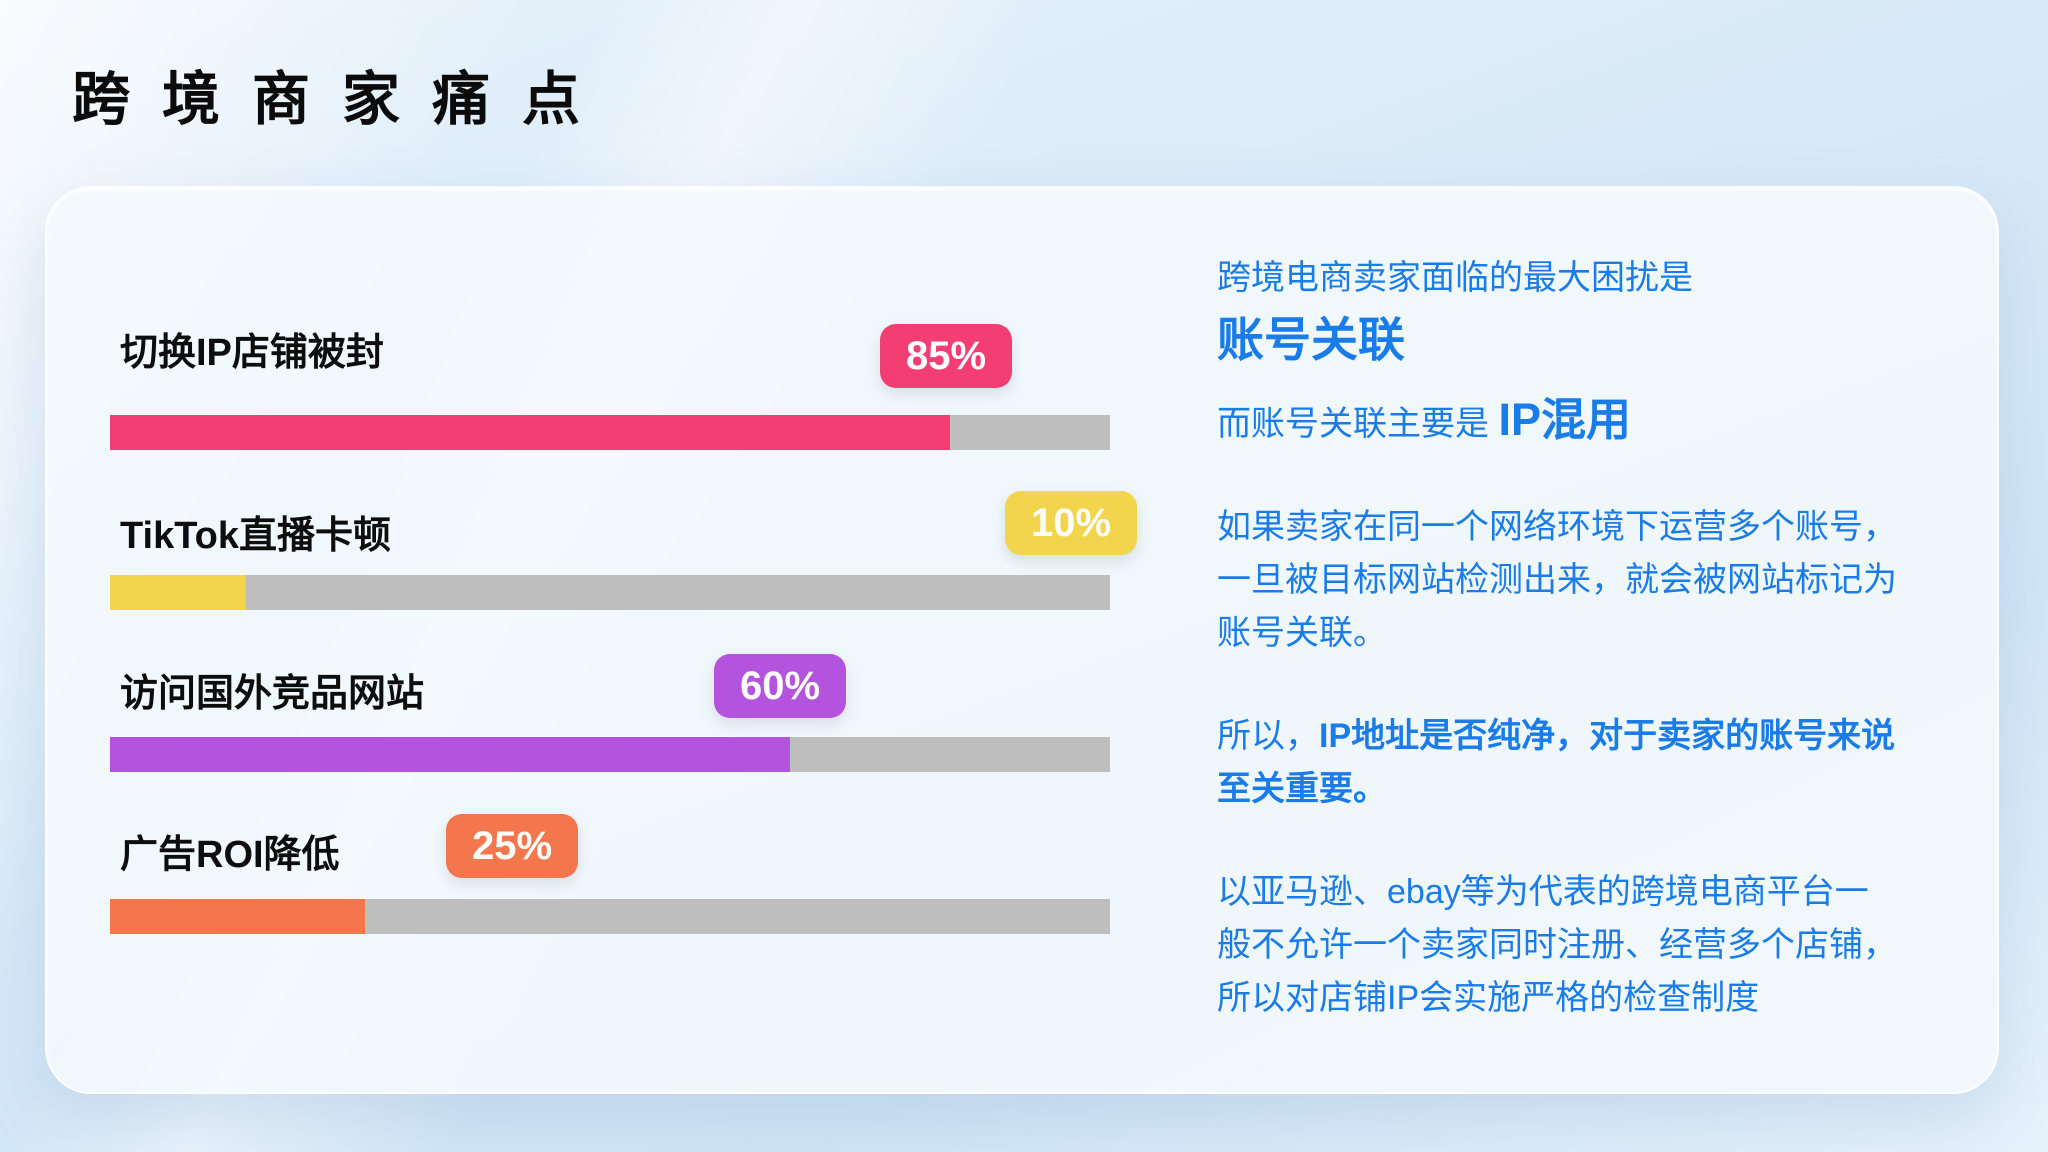 The image size is (2048, 1152). I want to click on p3-bold-text: 至关重要。, so click(1302, 789).